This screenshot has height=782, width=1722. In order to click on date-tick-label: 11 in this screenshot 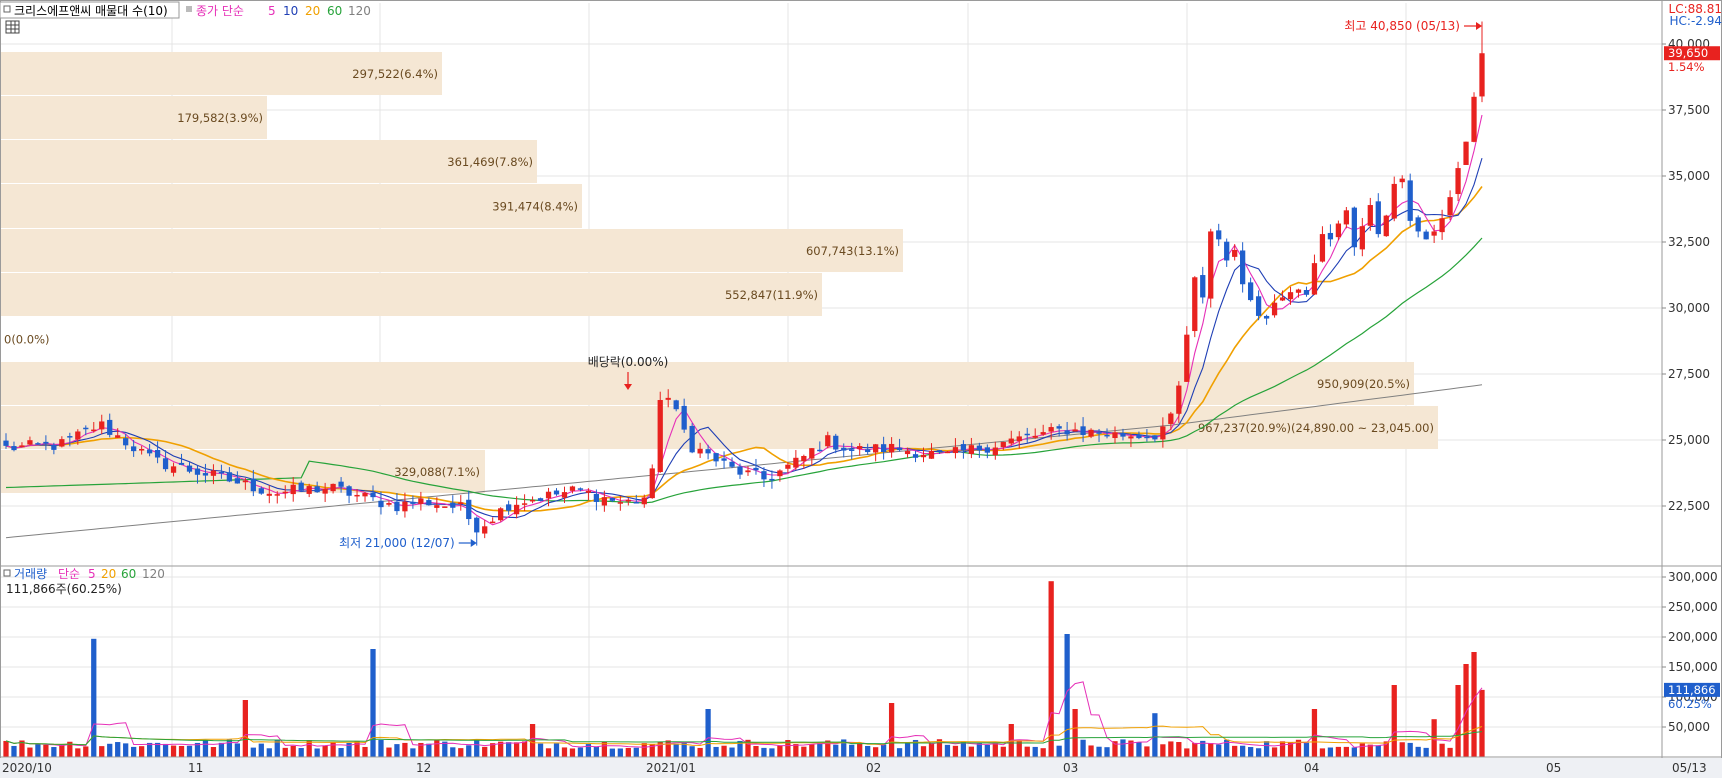, I will do `click(195, 768)`.